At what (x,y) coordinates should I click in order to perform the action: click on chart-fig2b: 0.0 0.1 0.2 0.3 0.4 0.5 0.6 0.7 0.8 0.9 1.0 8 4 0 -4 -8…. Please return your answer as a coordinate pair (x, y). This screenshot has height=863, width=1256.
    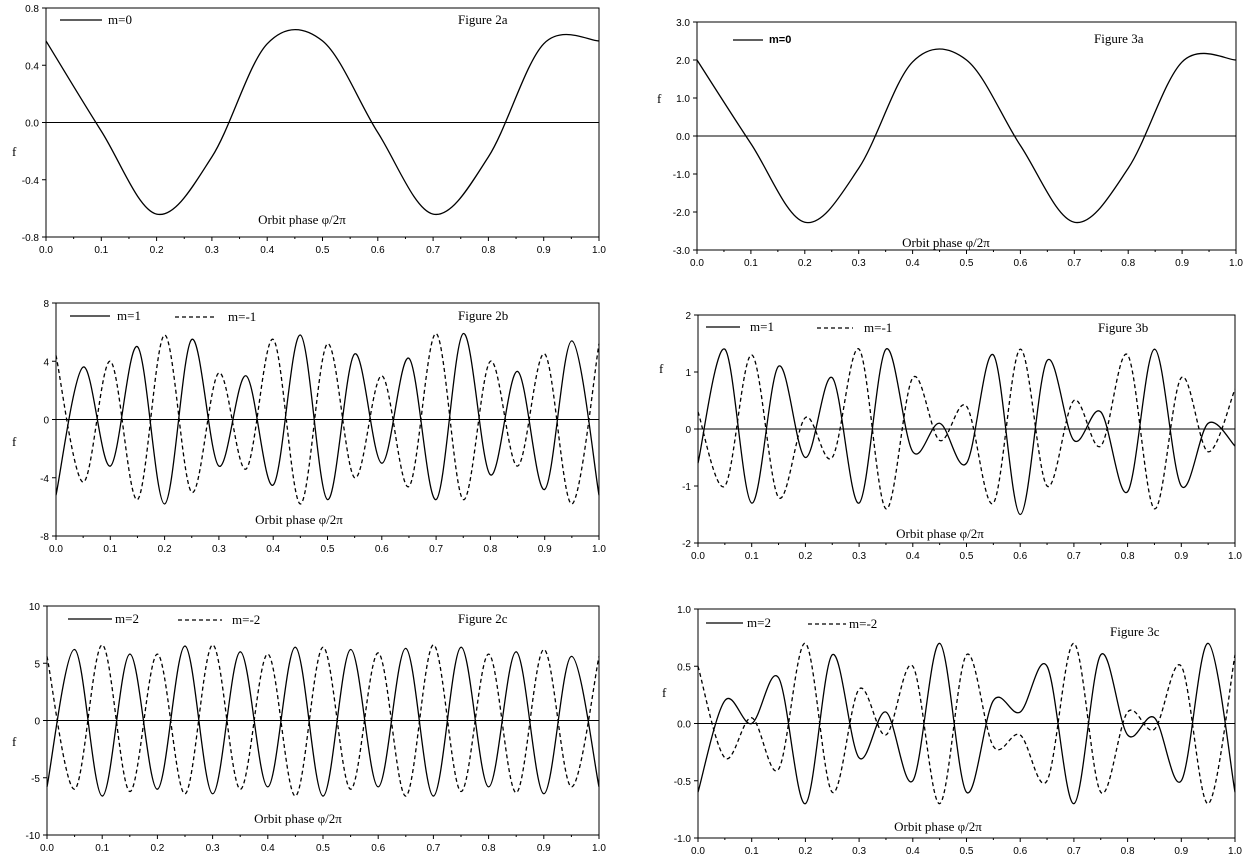
    Looking at the image, I should click on (309, 427).